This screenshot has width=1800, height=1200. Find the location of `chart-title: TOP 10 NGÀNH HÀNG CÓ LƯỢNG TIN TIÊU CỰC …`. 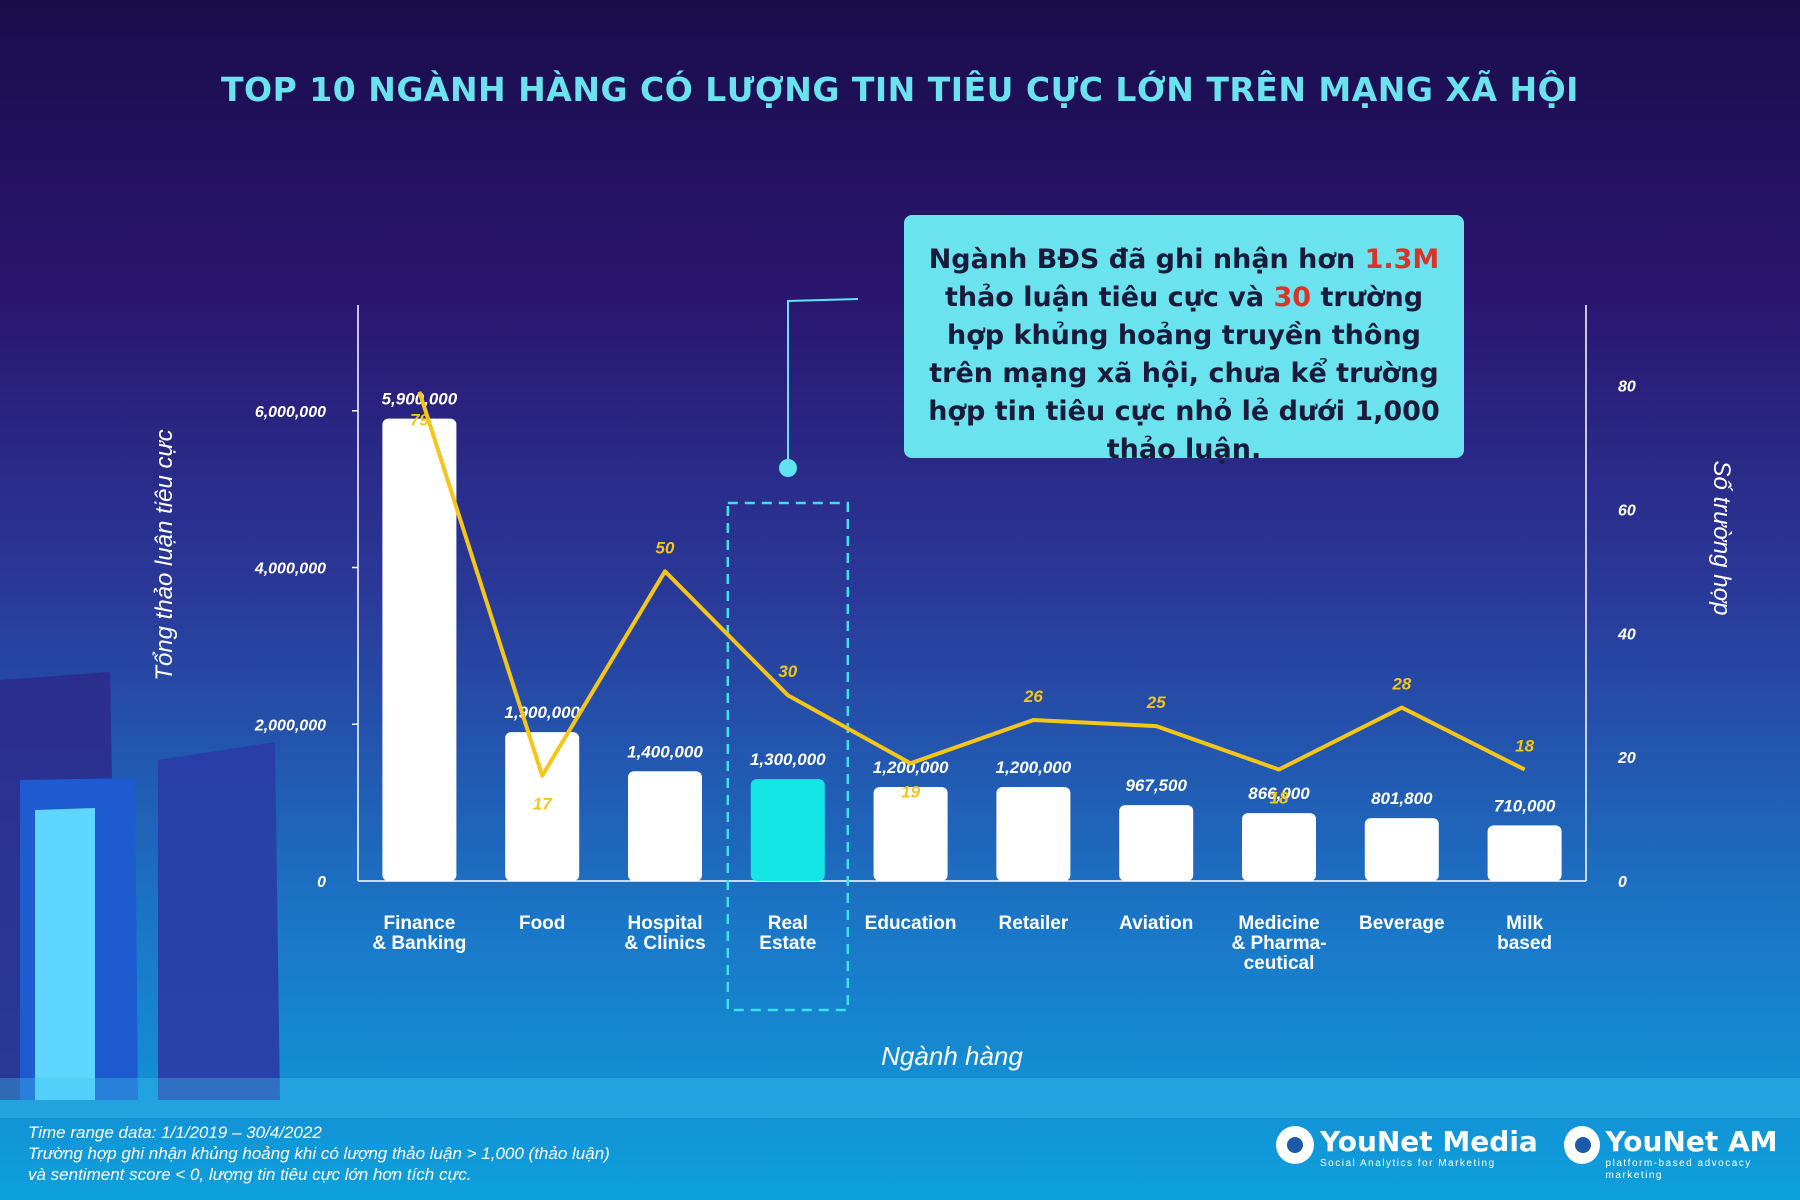

chart-title: TOP 10 NGÀNH HÀNG CÓ LƯỢNG TIN TIÊU CỰC … is located at coordinates (900, 89).